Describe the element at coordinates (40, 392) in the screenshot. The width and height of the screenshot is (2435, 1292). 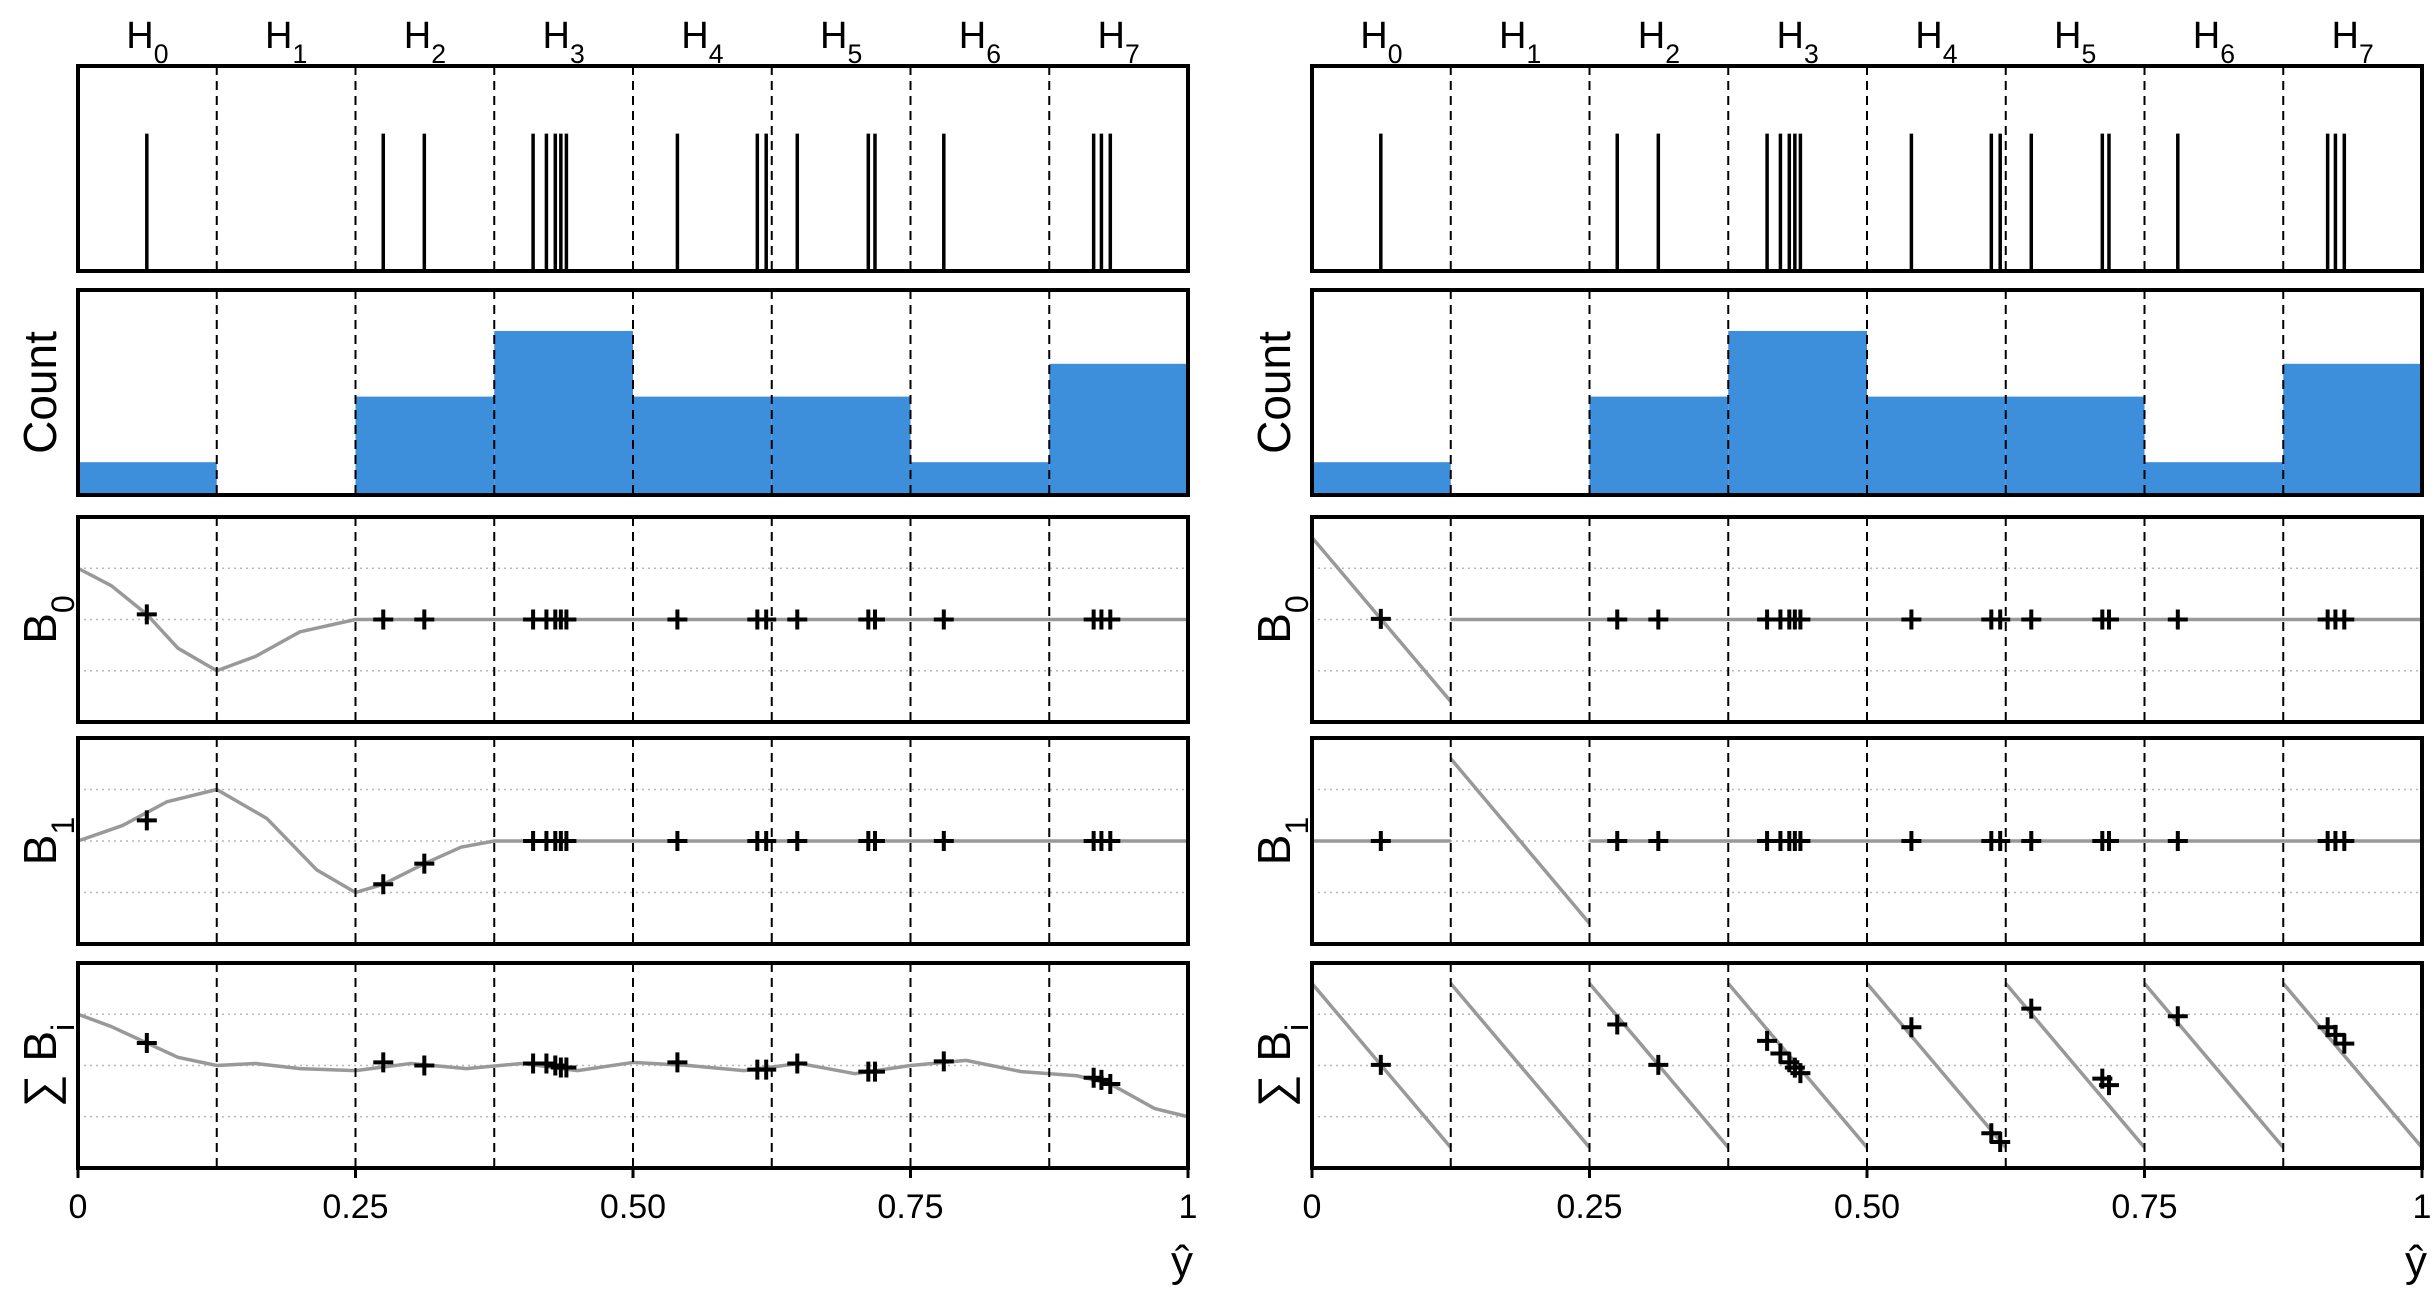
I see `ylabel-count: Count` at that location.